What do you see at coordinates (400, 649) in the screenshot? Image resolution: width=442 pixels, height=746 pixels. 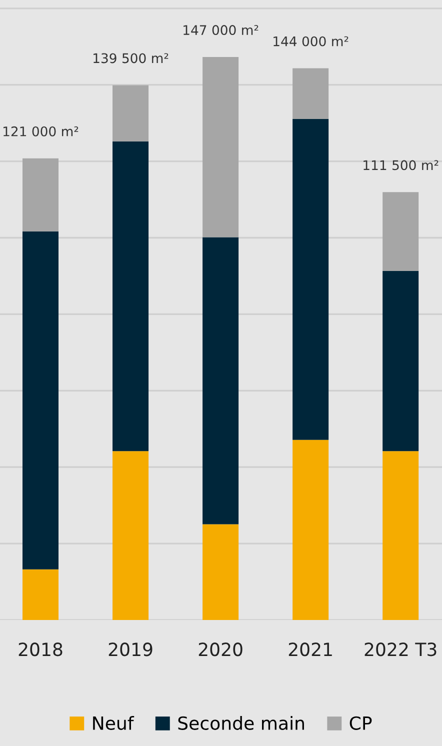 I see `x-tick-label: 2022 T3` at bounding box center [400, 649].